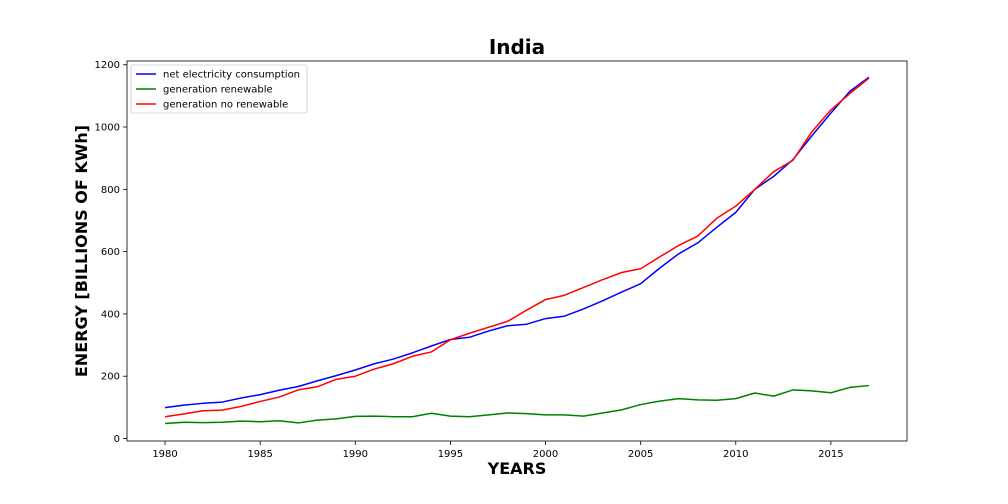  What do you see at coordinates (517, 468) in the screenshot?
I see `x-axis-title: YEARS` at bounding box center [517, 468].